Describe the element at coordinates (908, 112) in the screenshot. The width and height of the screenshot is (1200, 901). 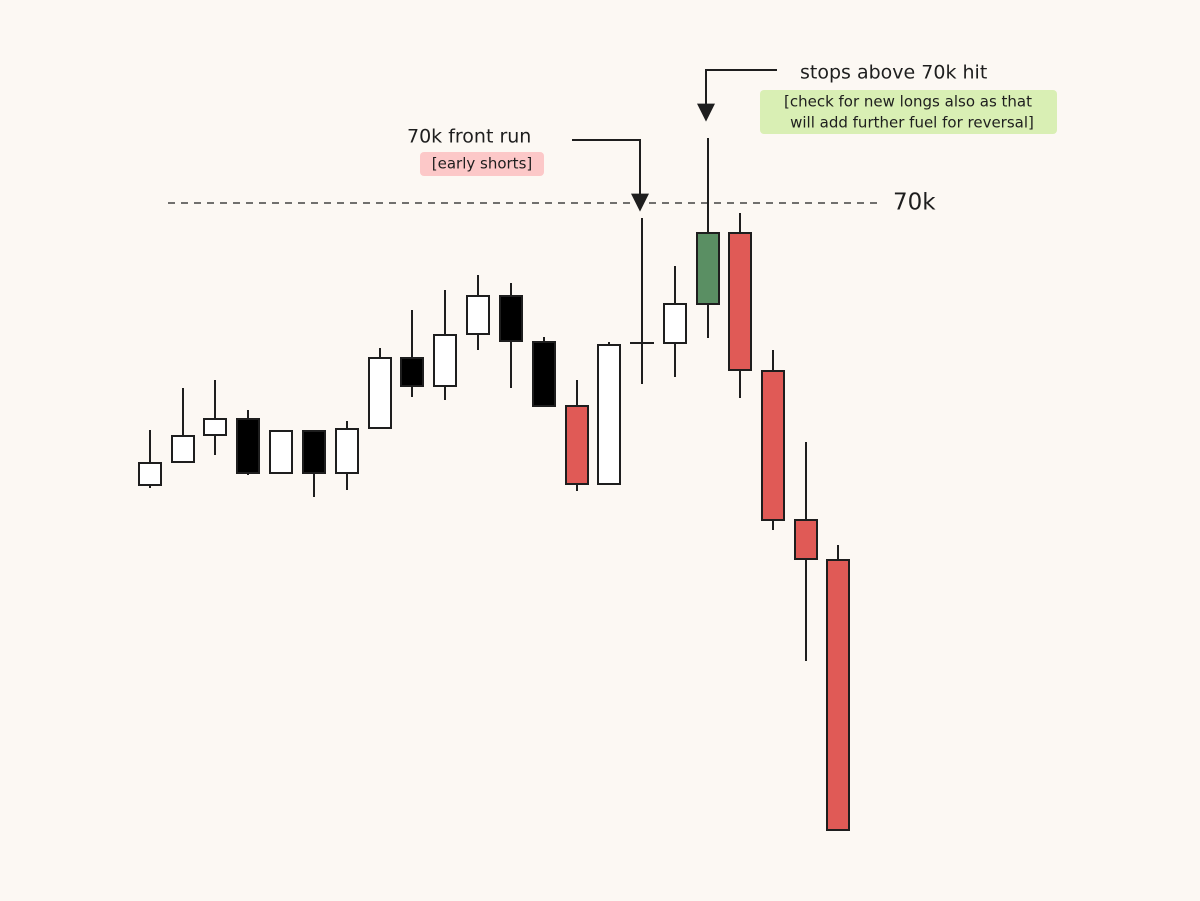
I see `highlight-green` at that location.